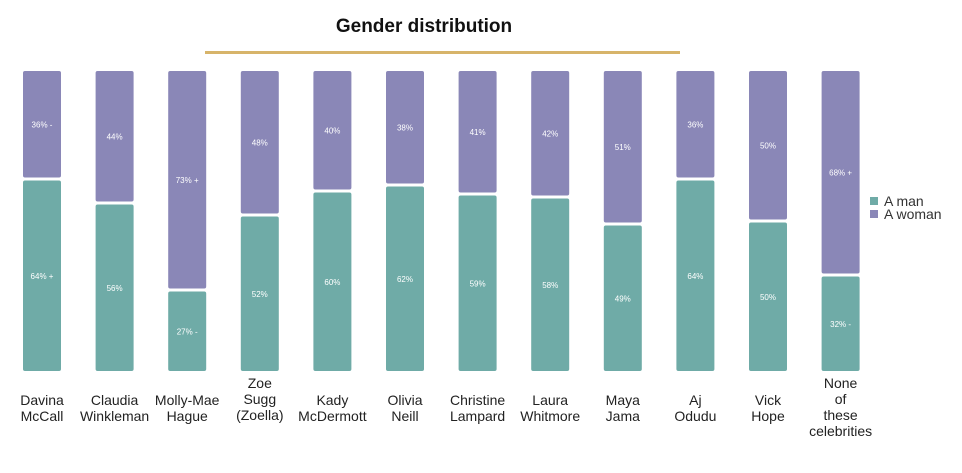 Image resolution: width=962 pixels, height=473 pixels. Describe the element at coordinates (841, 399) in the screenshot. I see `category-label: of` at that location.